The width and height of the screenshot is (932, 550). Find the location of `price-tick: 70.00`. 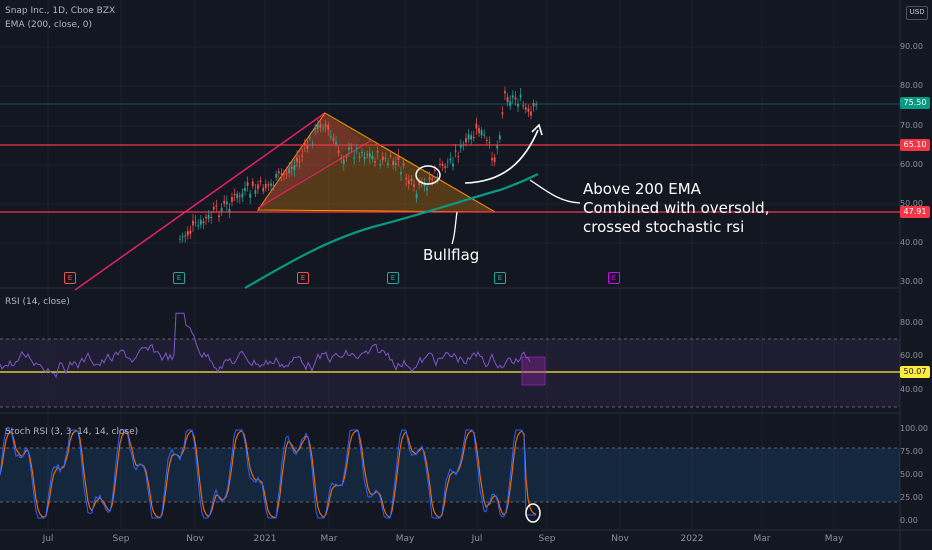

price-tick: 70.00 is located at coordinates (911, 125).